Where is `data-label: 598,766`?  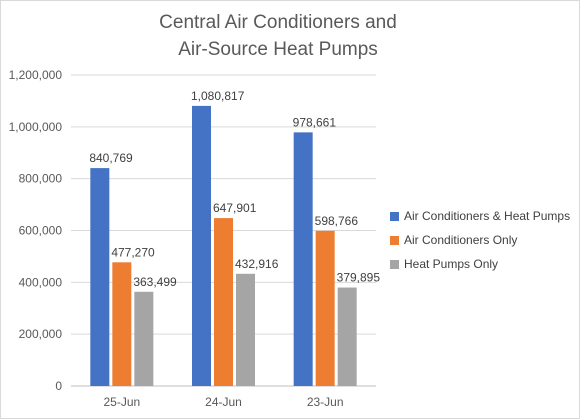 data-label: 598,766 is located at coordinates (337, 221).